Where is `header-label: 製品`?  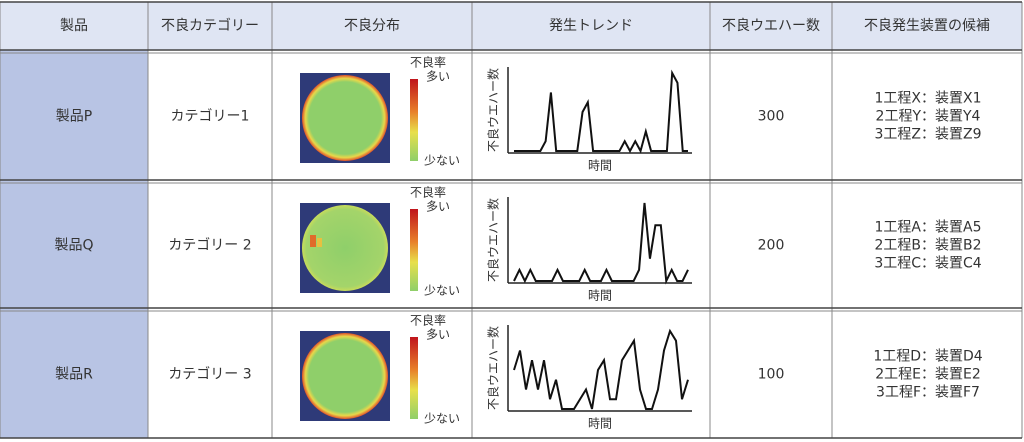 header-label: 製品 is located at coordinates (74, 26).